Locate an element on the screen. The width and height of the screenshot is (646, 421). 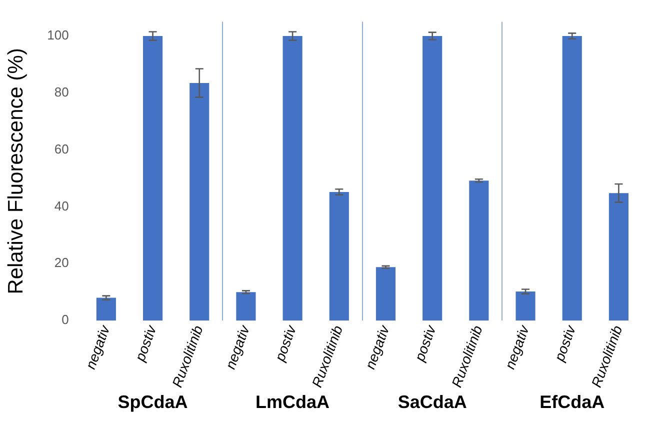
y-tick-label: 20 is located at coordinates (61, 262).